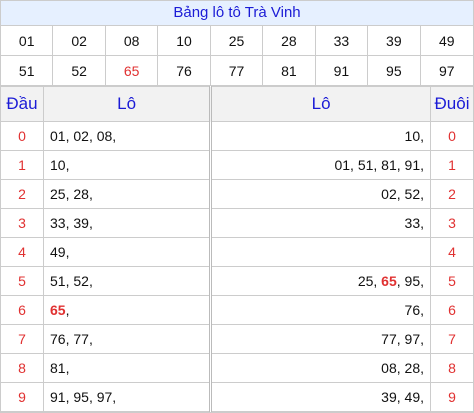  I want to click on number-cell: 97, so click(446, 71).